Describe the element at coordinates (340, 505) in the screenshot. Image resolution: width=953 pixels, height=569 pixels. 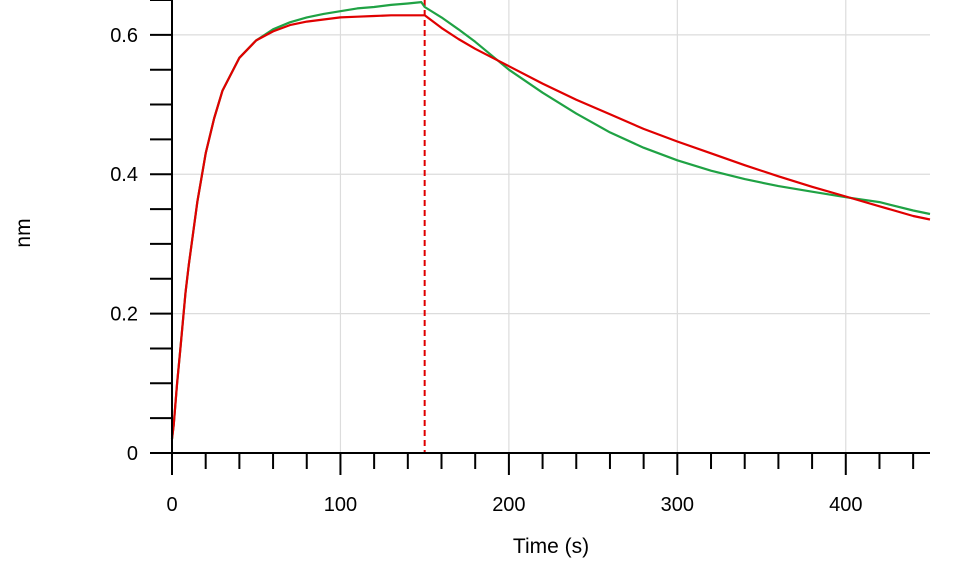
I see `x-tick-label: 100` at that location.